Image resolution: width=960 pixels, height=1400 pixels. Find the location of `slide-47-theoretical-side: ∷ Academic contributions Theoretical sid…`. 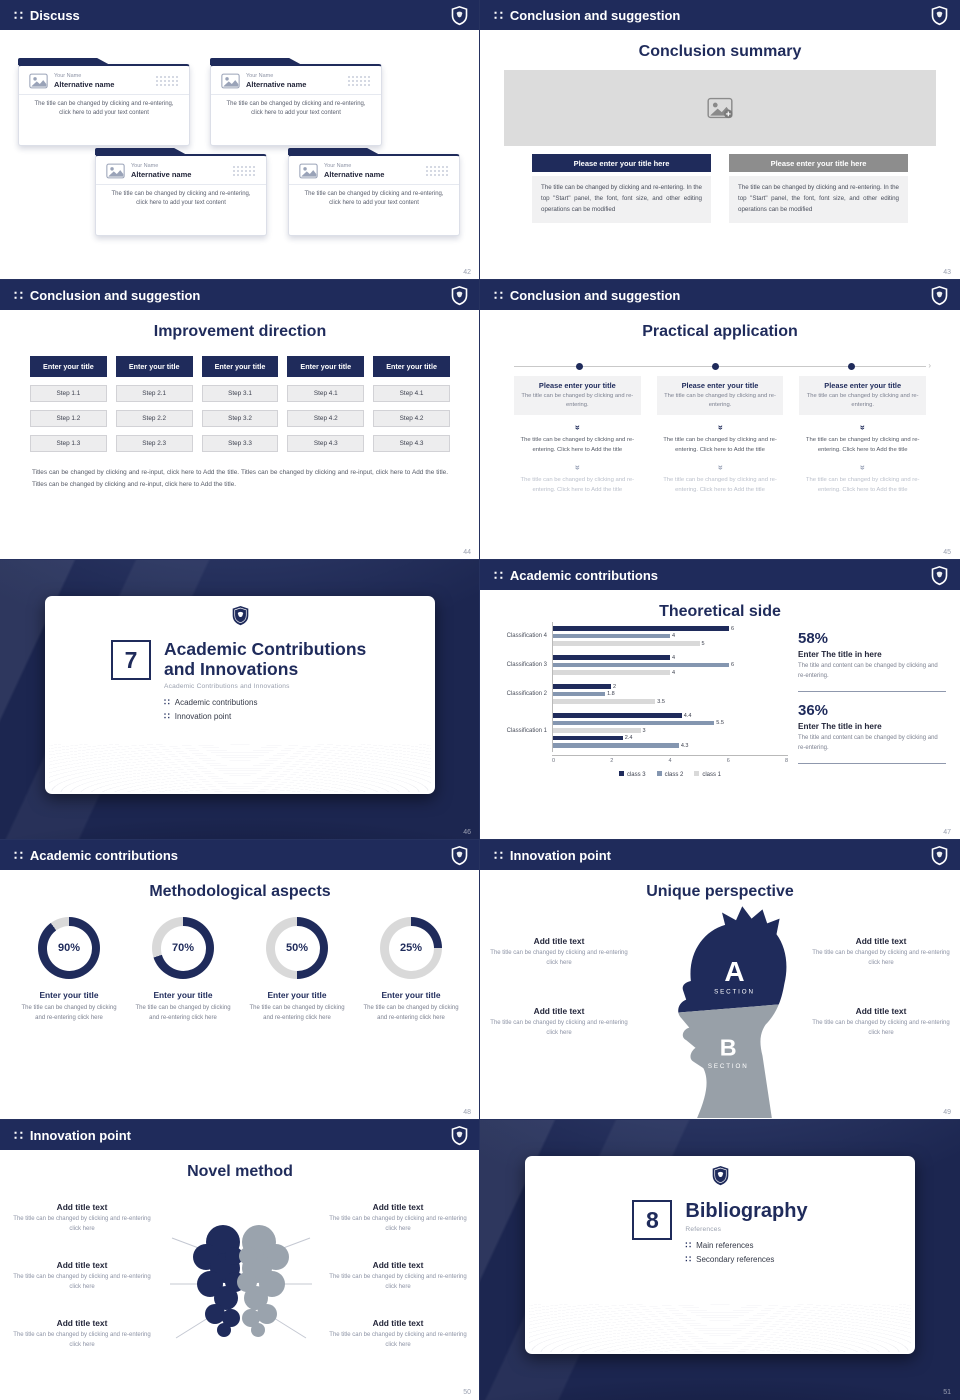

slide-47-theoretical-side: ∷ Academic contributions Theoretical sid… is located at coordinates (719, 700).